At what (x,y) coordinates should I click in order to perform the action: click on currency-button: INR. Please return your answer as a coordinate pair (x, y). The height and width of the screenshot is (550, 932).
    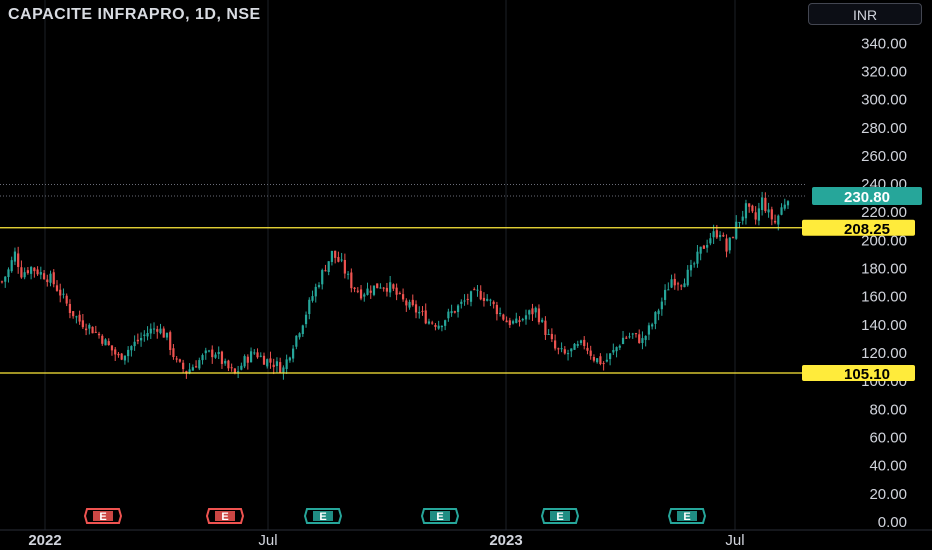
    Looking at the image, I should click on (865, 14).